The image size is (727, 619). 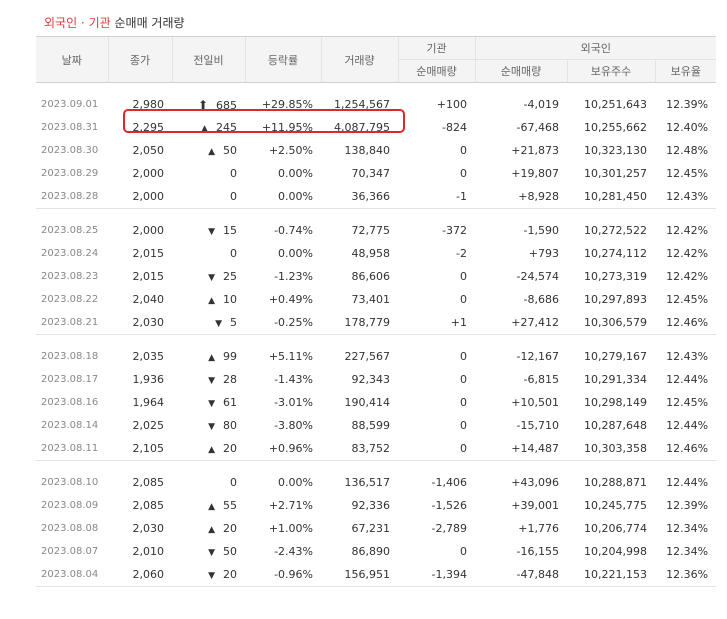 What do you see at coordinates (70, 402) in the screenshot?
I see `date-cell: 2023.08.16` at bounding box center [70, 402].